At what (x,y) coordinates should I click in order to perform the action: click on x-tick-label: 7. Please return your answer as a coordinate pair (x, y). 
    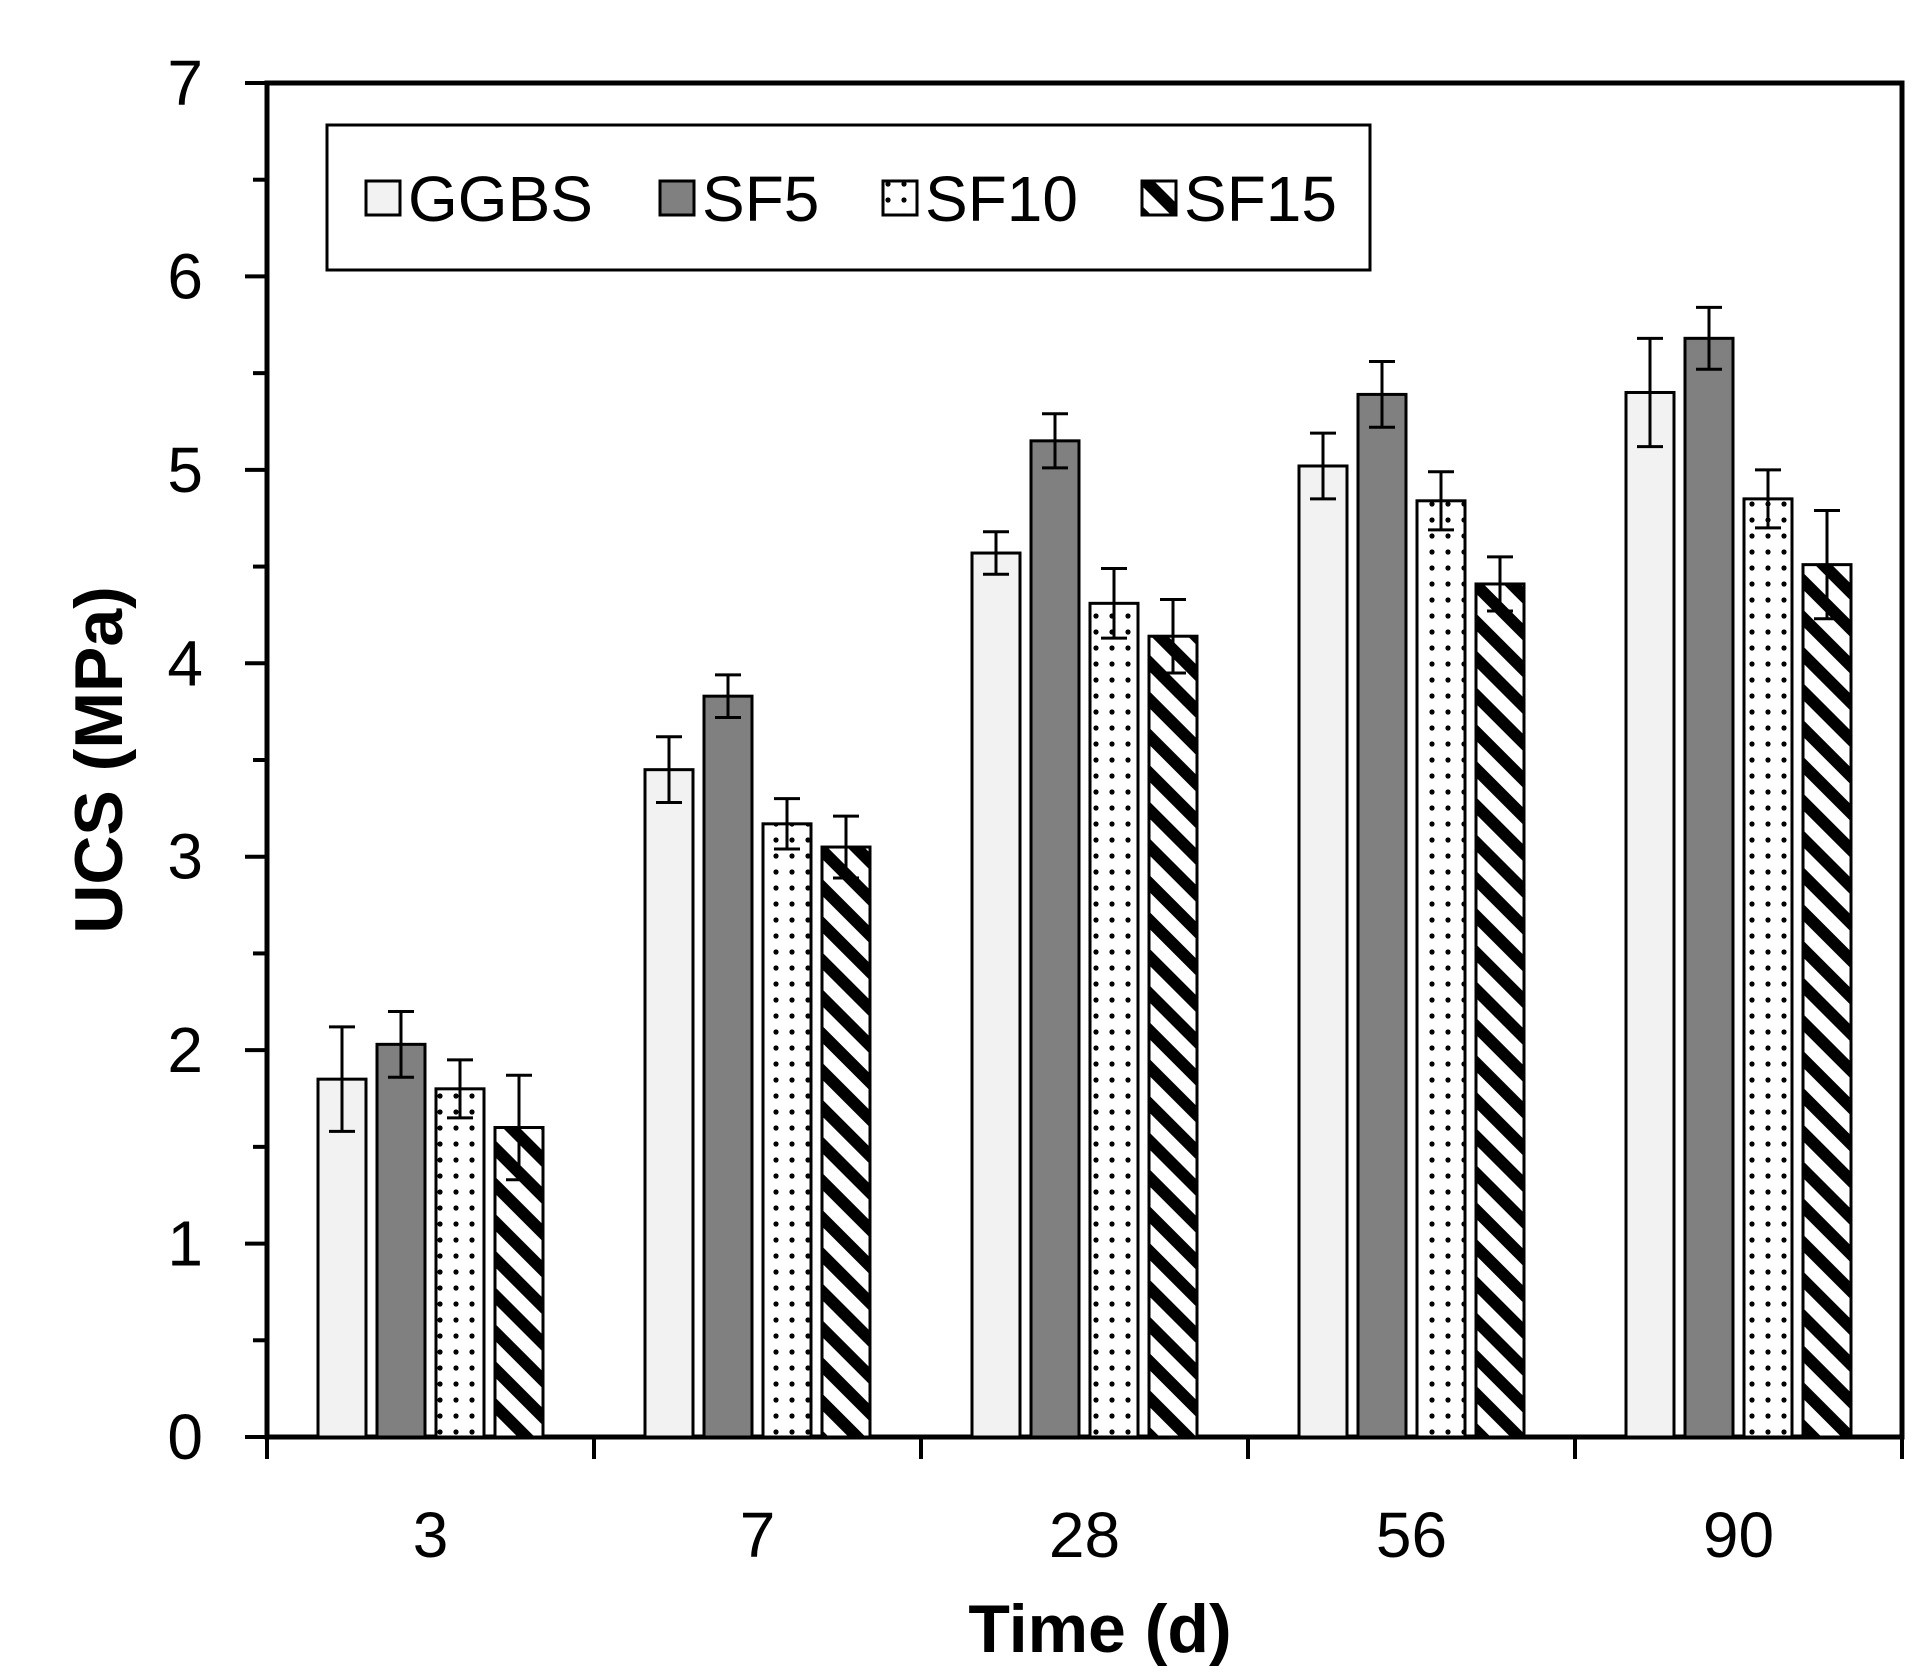
    Looking at the image, I should click on (758, 1535).